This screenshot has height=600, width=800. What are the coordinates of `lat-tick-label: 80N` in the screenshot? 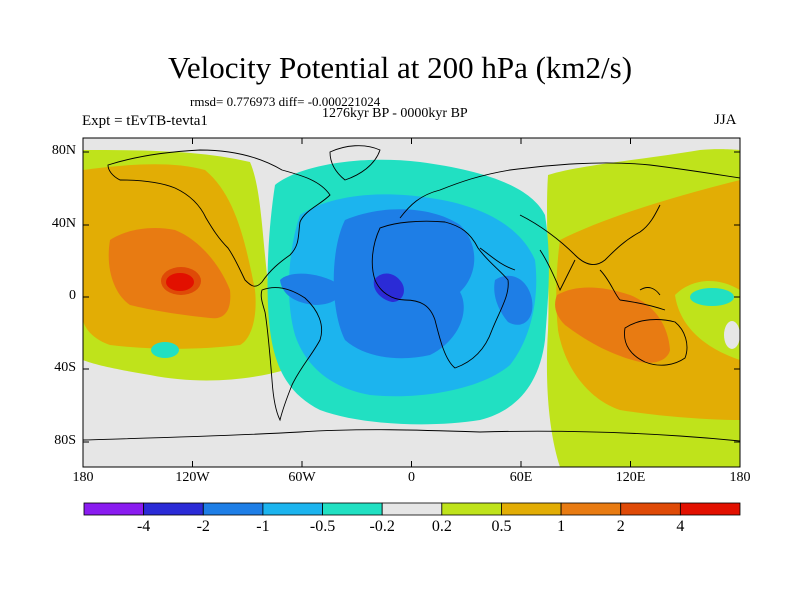 It's located at (63, 150).